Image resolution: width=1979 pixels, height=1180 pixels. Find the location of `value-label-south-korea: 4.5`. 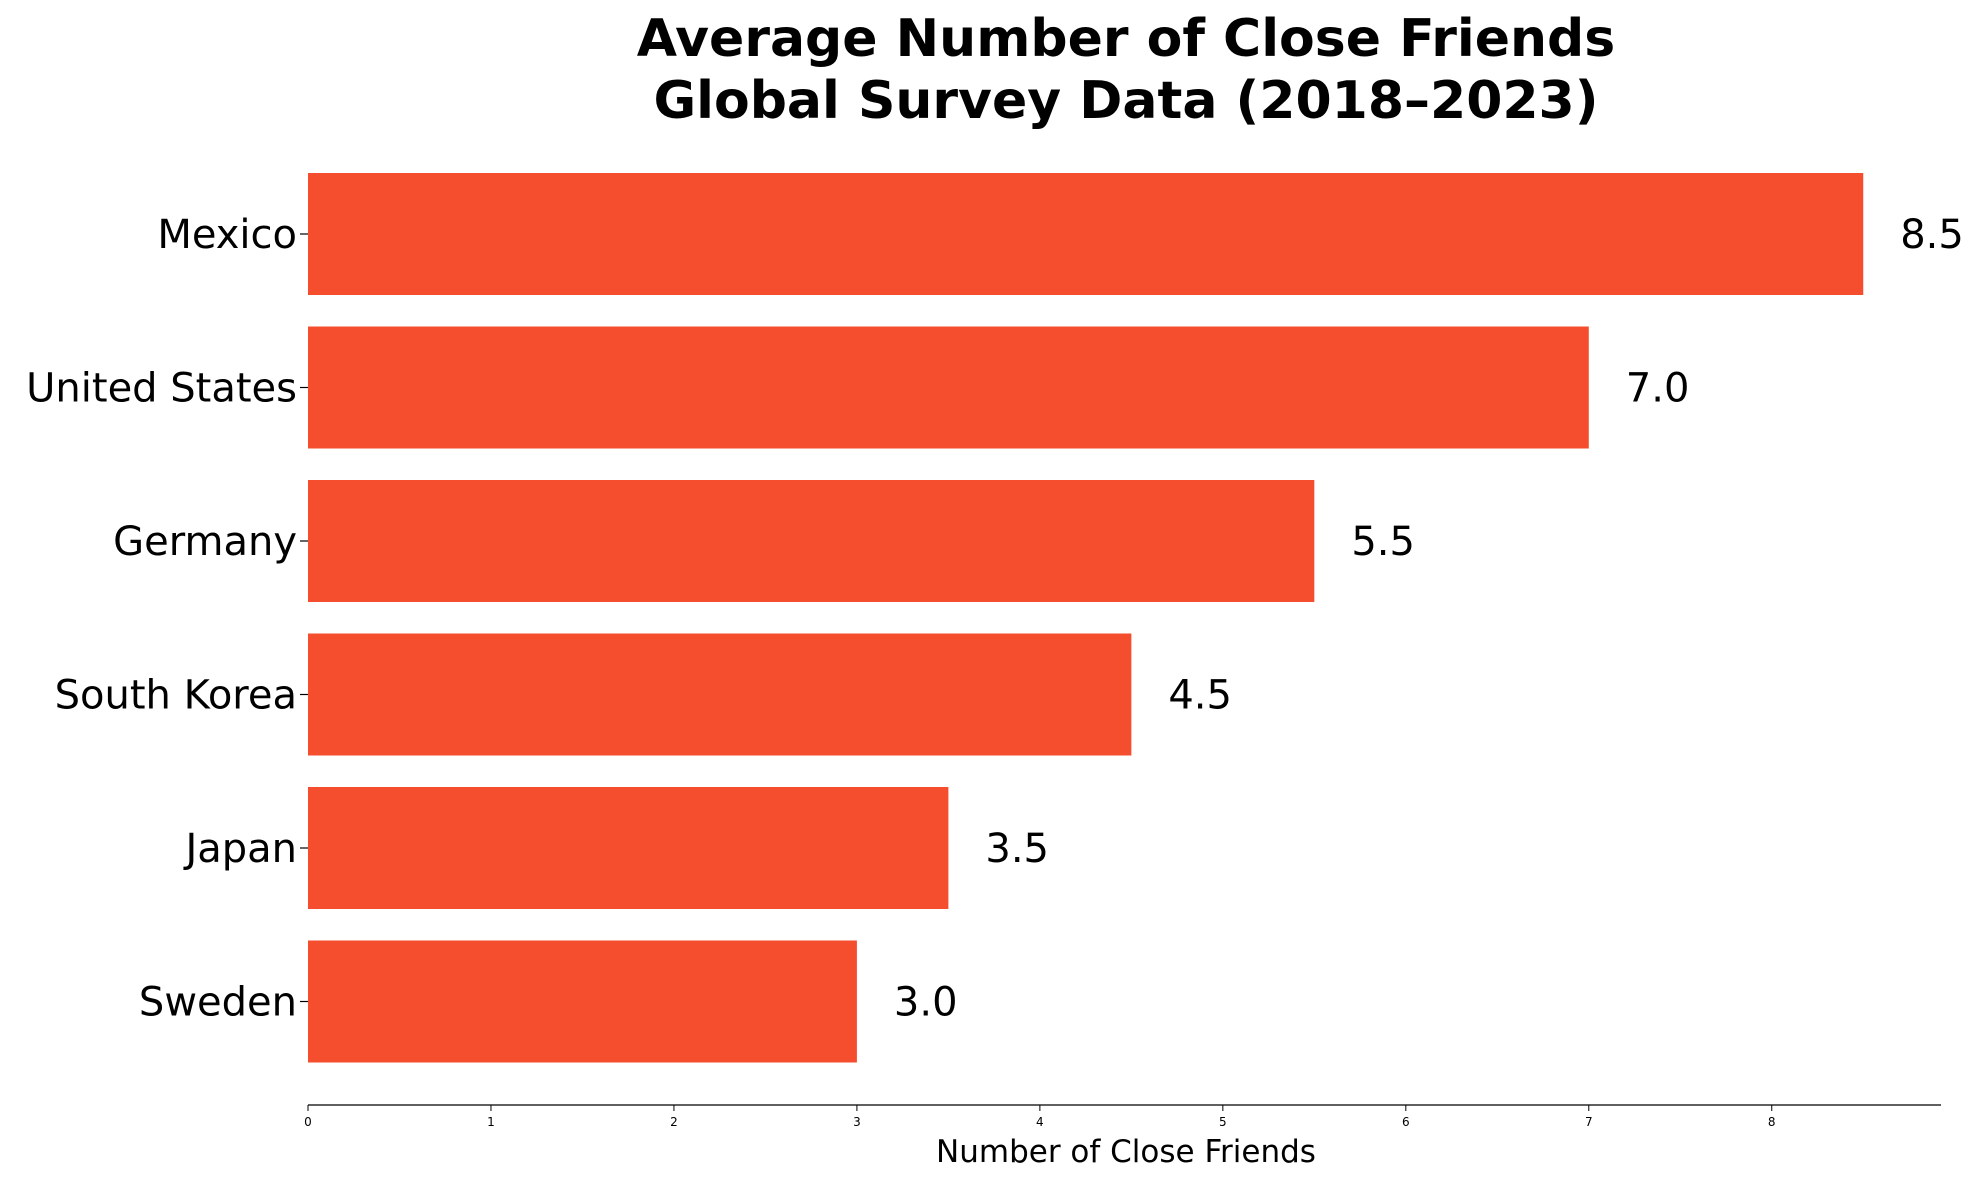

value-label-south-korea: 4.5 is located at coordinates (1200, 696).